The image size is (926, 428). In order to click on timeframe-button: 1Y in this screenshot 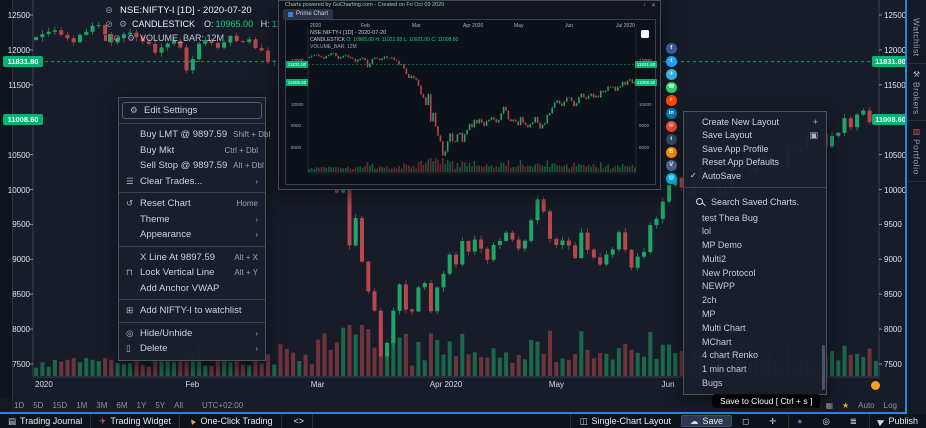, I will do `click(141, 405)`.